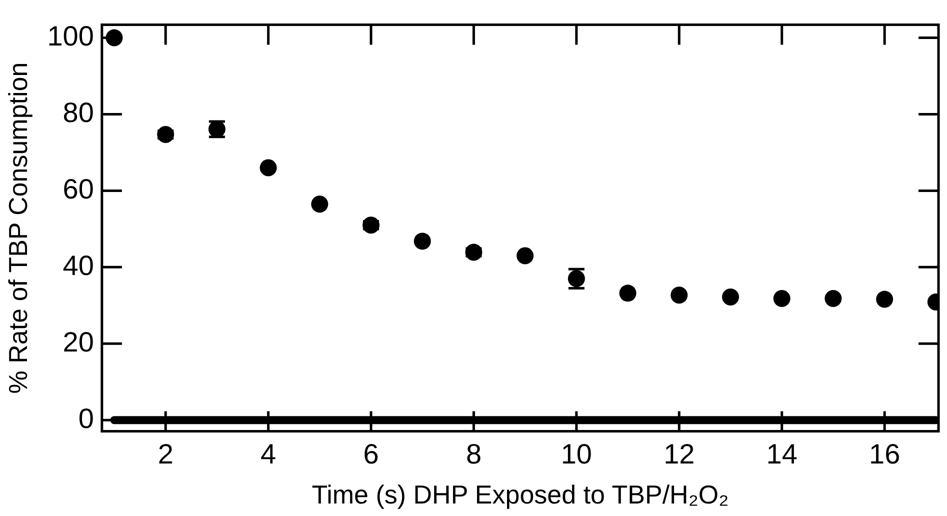 The height and width of the screenshot is (516, 947). What do you see at coordinates (78, 112) in the screenshot?
I see `y-tick-label: 80` at bounding box center [78, 112].